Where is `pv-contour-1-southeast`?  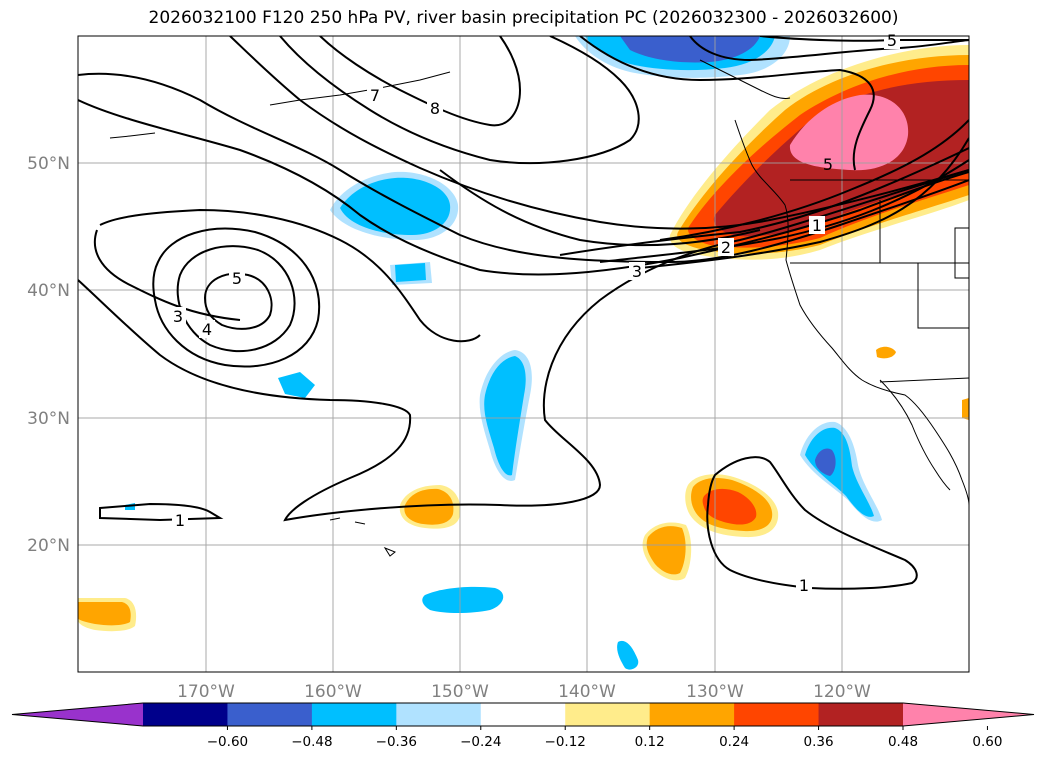 pv-contour-1-southeast is located at coordinates (812, 523).